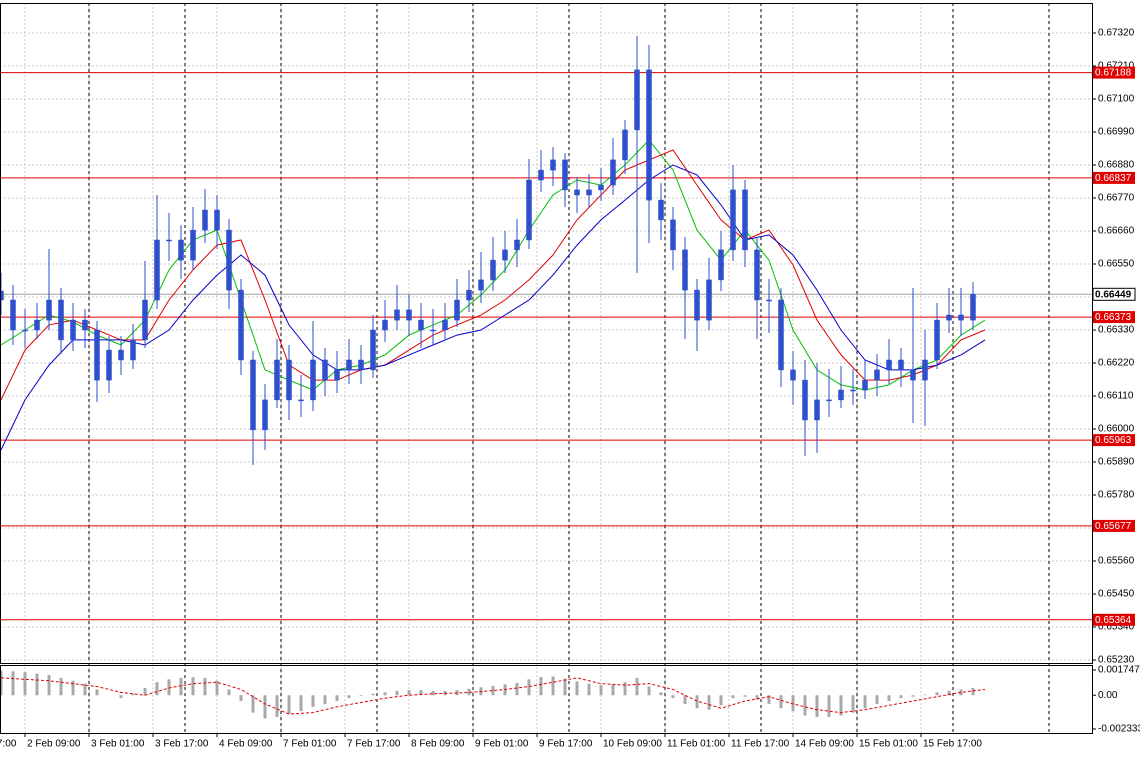 The height and width of the screenshot is (757, 1140). Describe the element at coordinates (888, 744) in the screenshot. I see `x-tick-label: 15 Feb 01:00` at that location.